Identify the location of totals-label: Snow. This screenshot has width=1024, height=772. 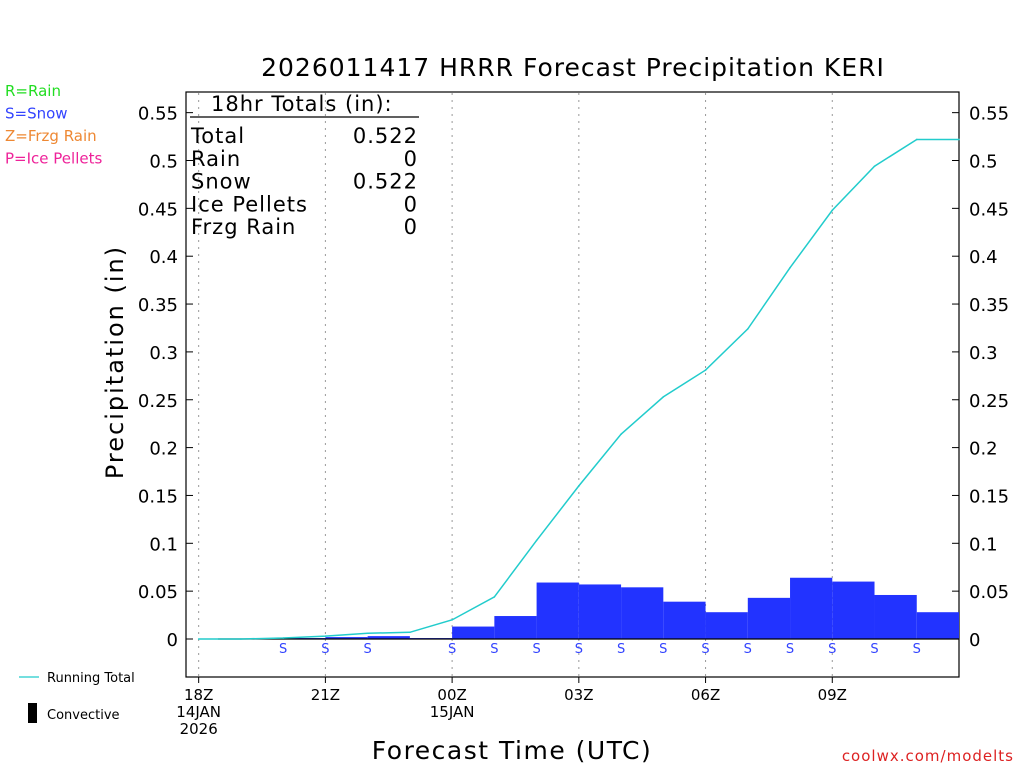
(221, 182).